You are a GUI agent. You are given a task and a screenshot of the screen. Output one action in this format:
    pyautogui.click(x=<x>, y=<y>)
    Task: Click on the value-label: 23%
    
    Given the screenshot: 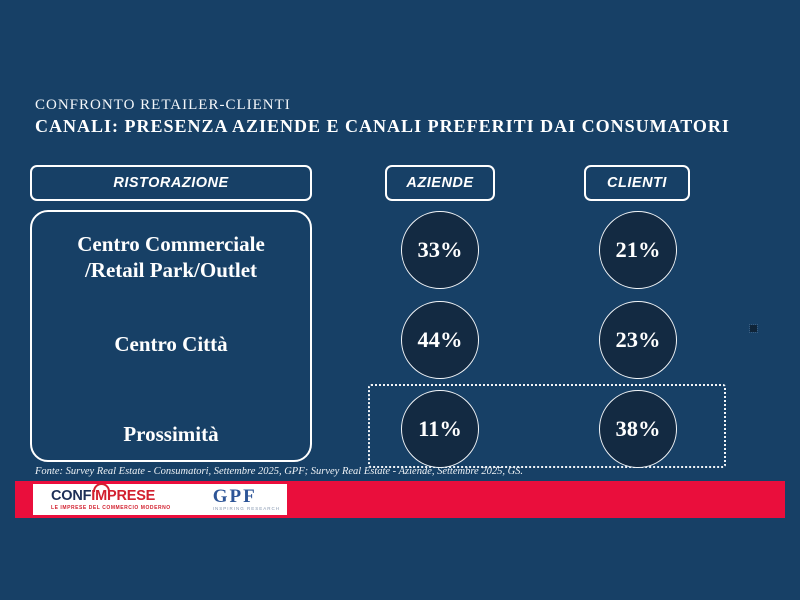 What is the action you would take?
    pyautogui.click(x=638, y=339)
    